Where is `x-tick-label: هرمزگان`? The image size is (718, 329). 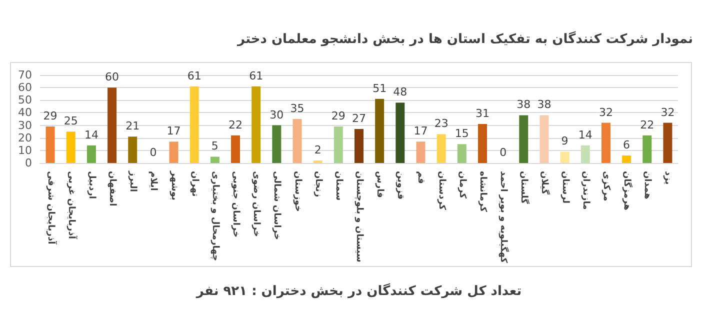 x-tick-label: هرمزگان is located at coordinates (628, 190).